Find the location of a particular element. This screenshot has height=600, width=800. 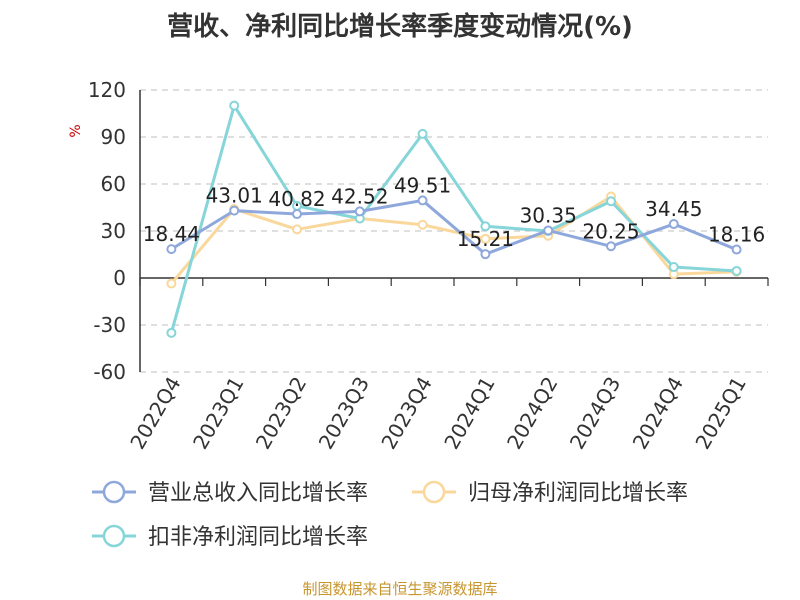

y-tick-label: 0 is located at coordinates (119, 278).